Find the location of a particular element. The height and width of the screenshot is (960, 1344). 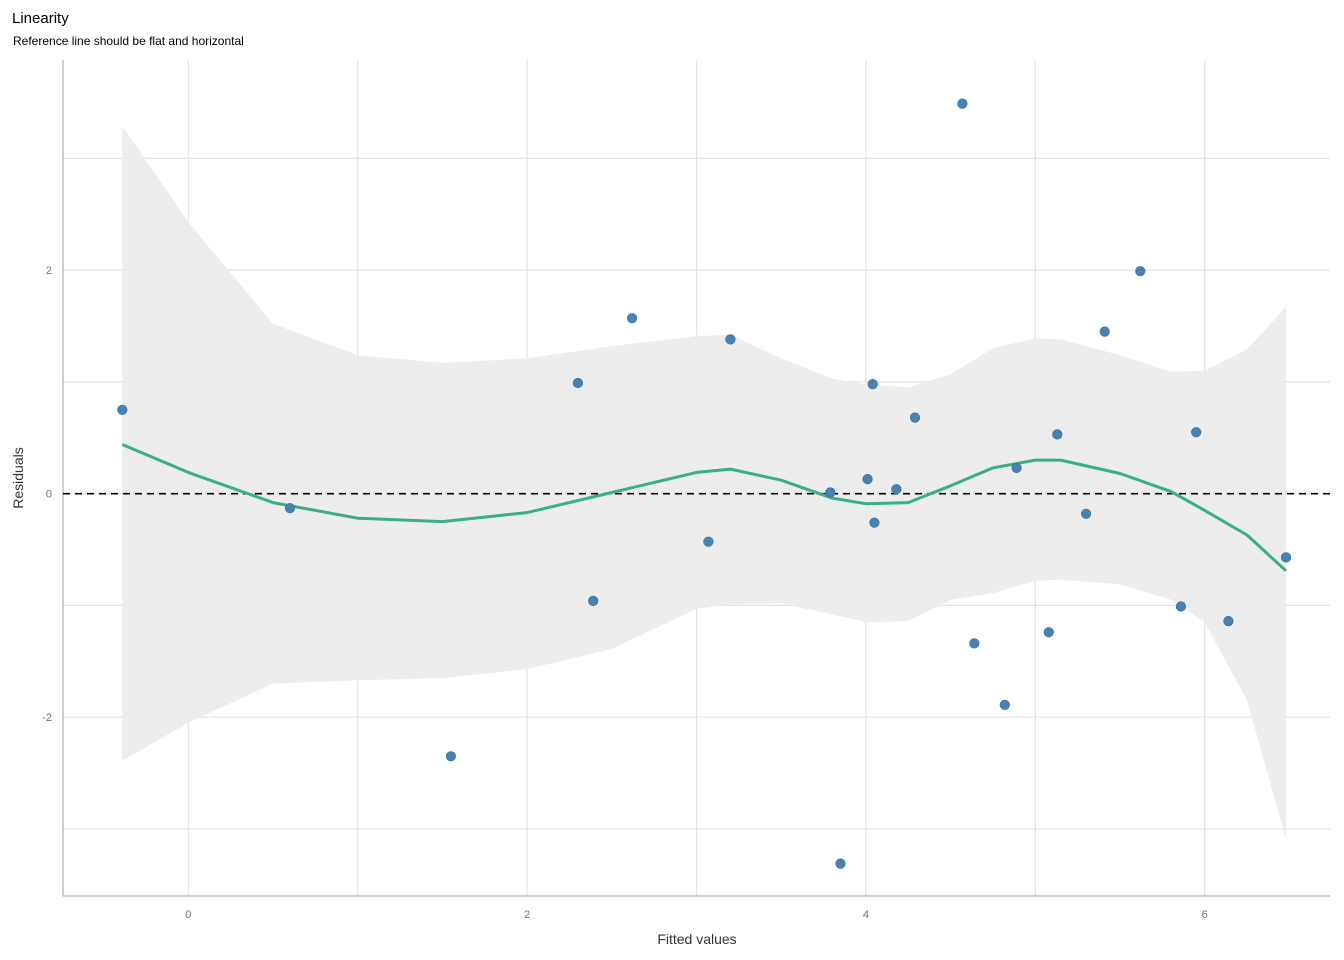

y-tick-label: 0 is located at coordinates (49, 495).